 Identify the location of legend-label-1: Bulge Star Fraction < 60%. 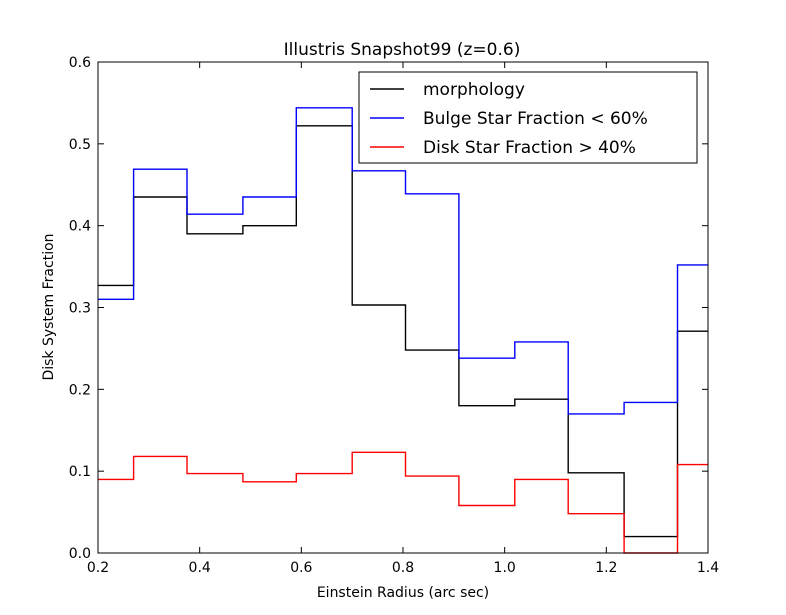
(535, 119).